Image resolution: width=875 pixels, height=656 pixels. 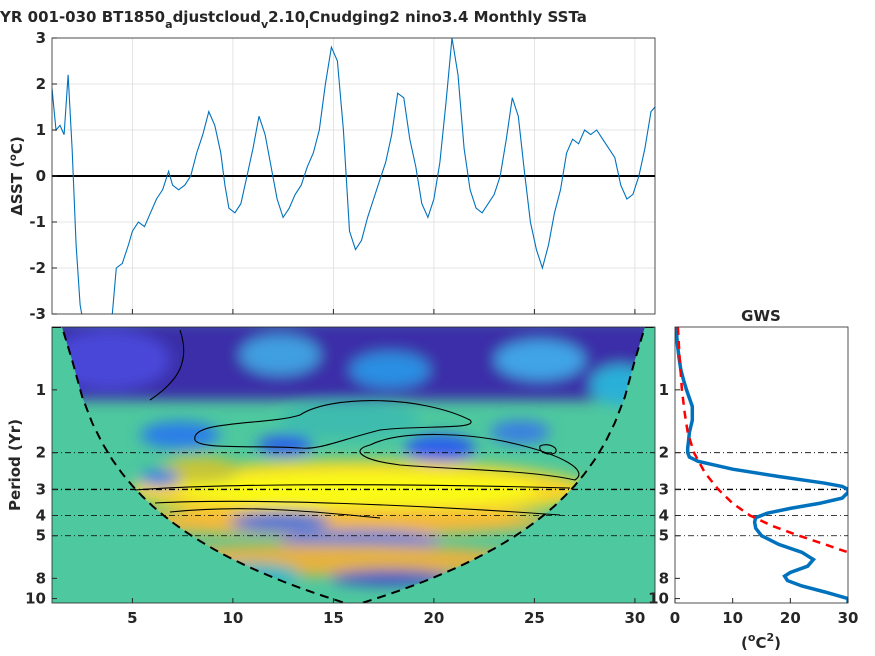 I want to click on title-segment: 2.10, so click(x=286, y=17).